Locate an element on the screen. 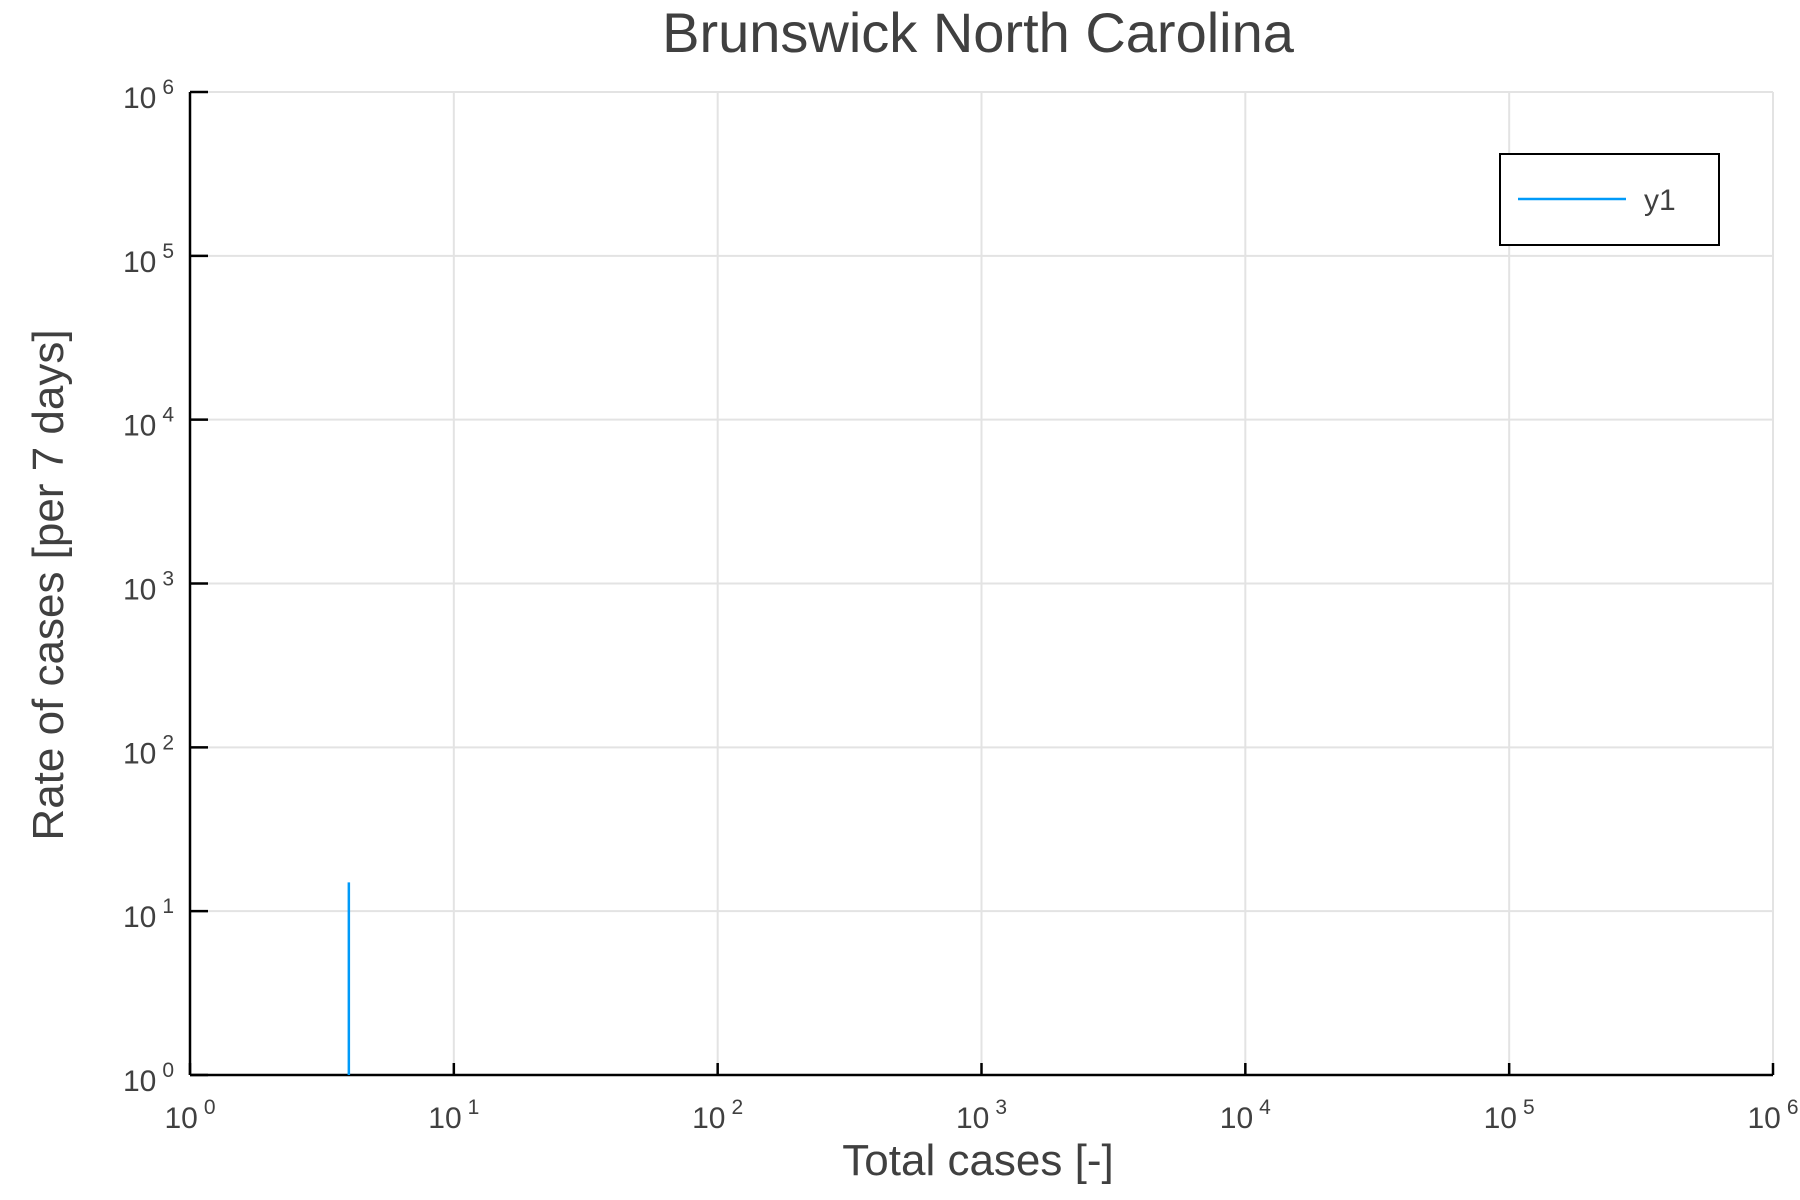  legend-label-y1: y1 is located at coordinates (1660, 200).